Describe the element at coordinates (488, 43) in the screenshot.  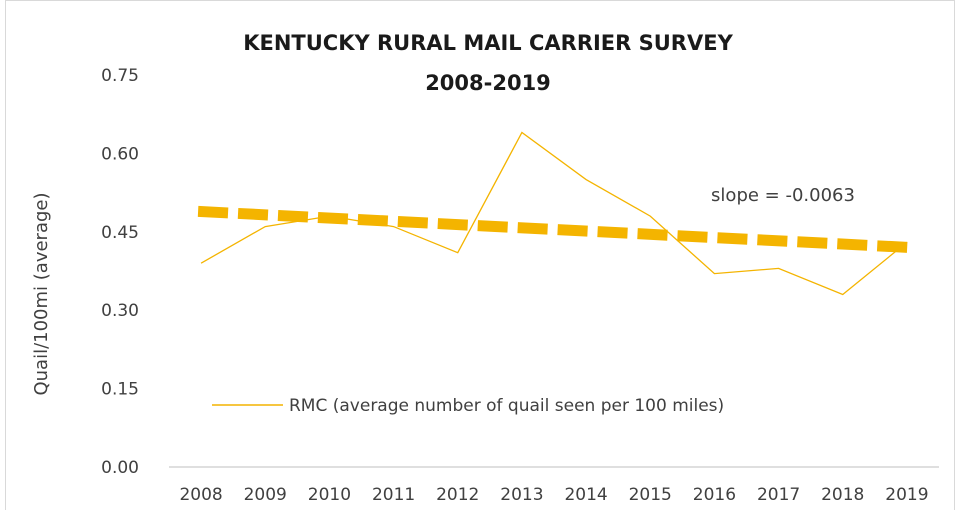
I see `chart-title-line-1: KENTUCKY RURAL MAIL CARRIER SURVEY` at that location.